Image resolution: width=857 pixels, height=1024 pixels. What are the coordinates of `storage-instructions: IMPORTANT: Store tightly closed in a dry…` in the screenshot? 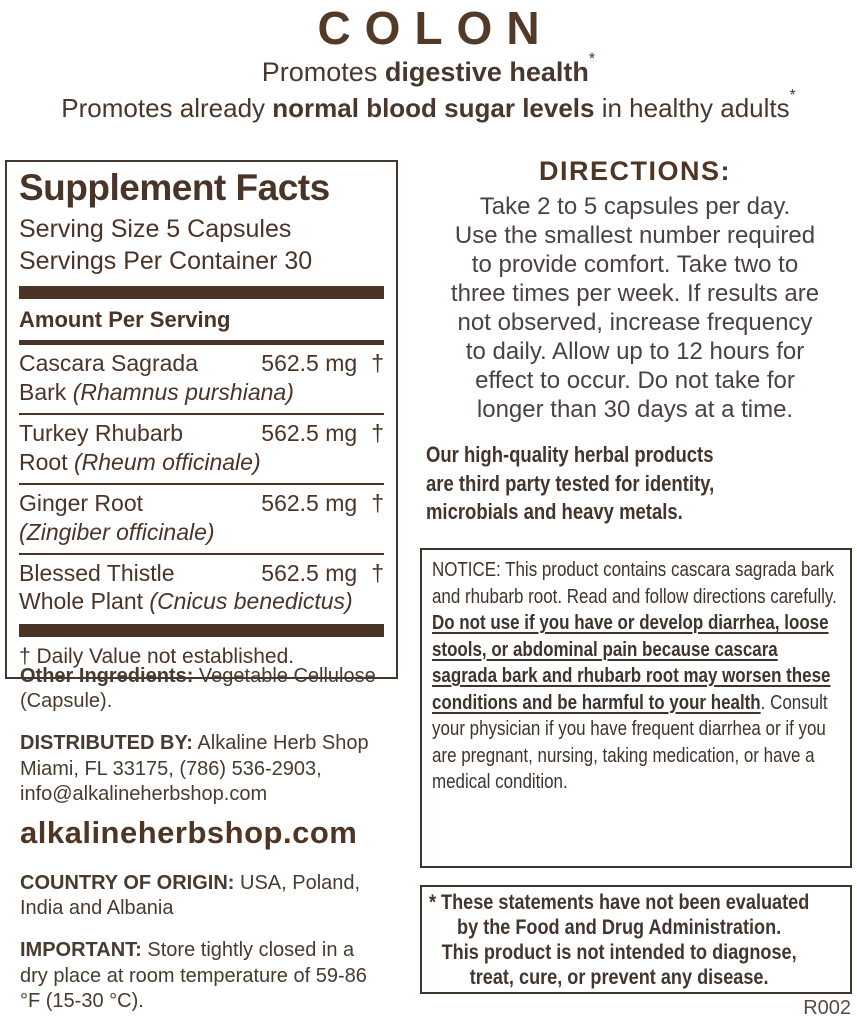 It's located at (206, 976).